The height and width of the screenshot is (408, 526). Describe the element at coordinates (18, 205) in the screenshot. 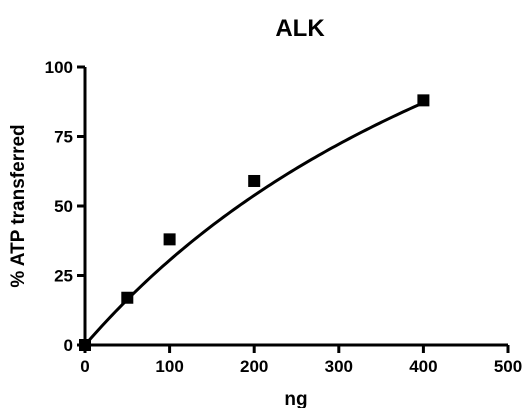

I see `y-axis-label: % ATP transferred` at that location.